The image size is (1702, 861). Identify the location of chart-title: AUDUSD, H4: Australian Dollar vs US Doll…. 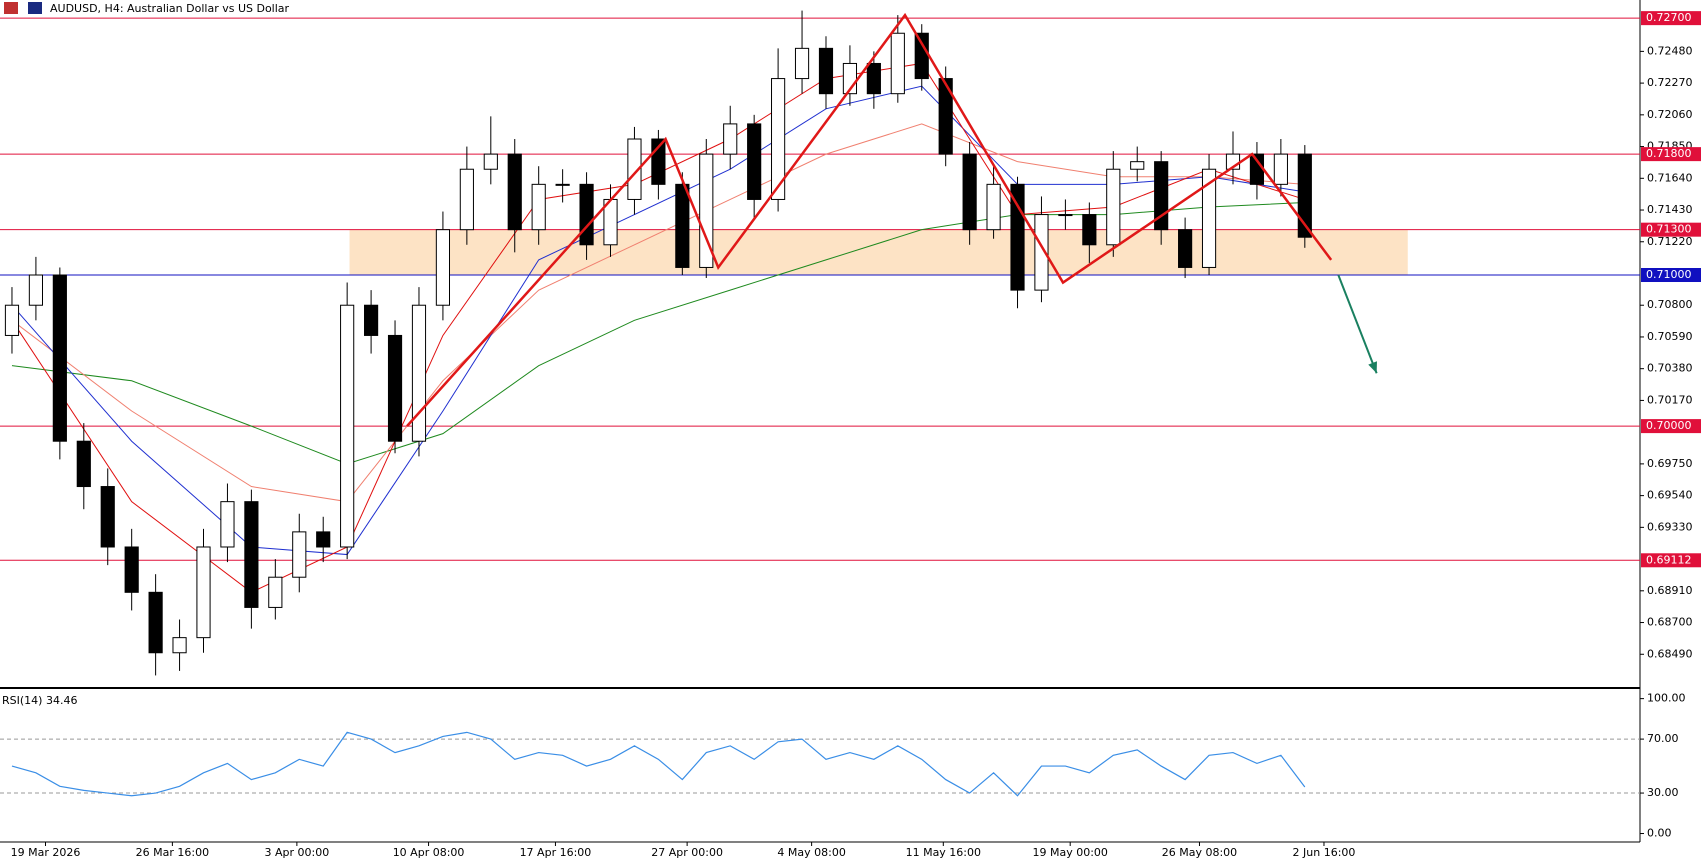
(170, 8).